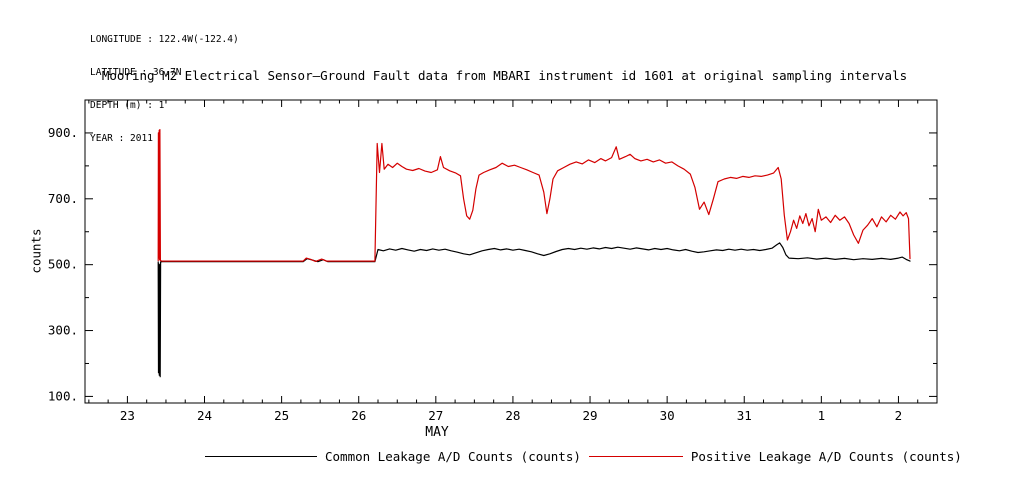 The image size is (1009, 504). I want to click on year-label: YEAR : 2011, so click(121, 138).